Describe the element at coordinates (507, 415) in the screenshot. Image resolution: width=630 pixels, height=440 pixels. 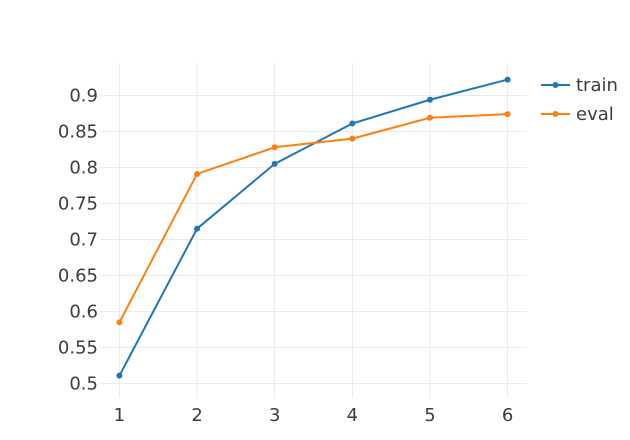
I see `x-tick-label: 6` at that location.